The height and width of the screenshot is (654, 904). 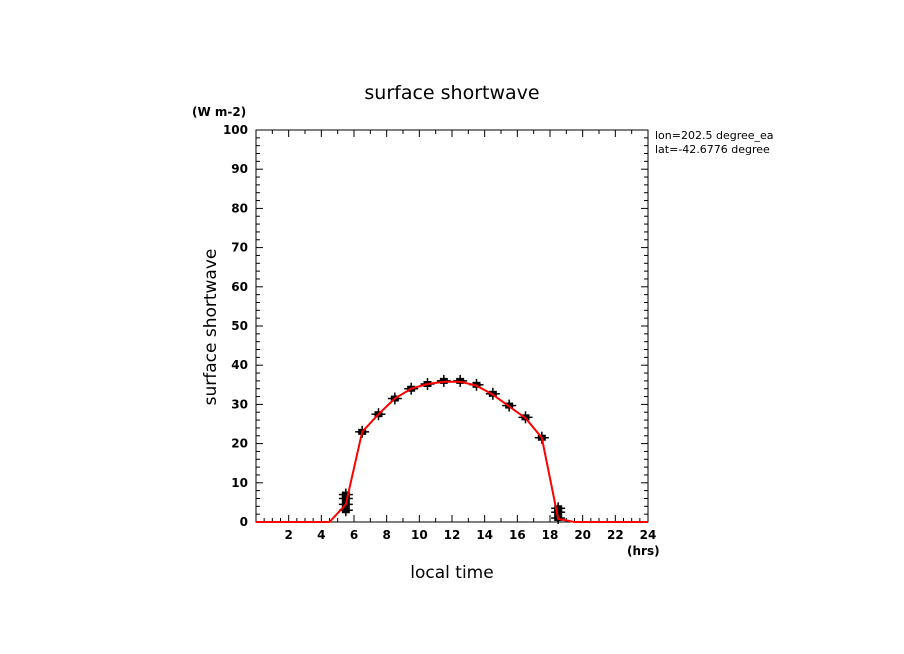 I want to click on y-tick-label: 60, so click(x=239, y=287).